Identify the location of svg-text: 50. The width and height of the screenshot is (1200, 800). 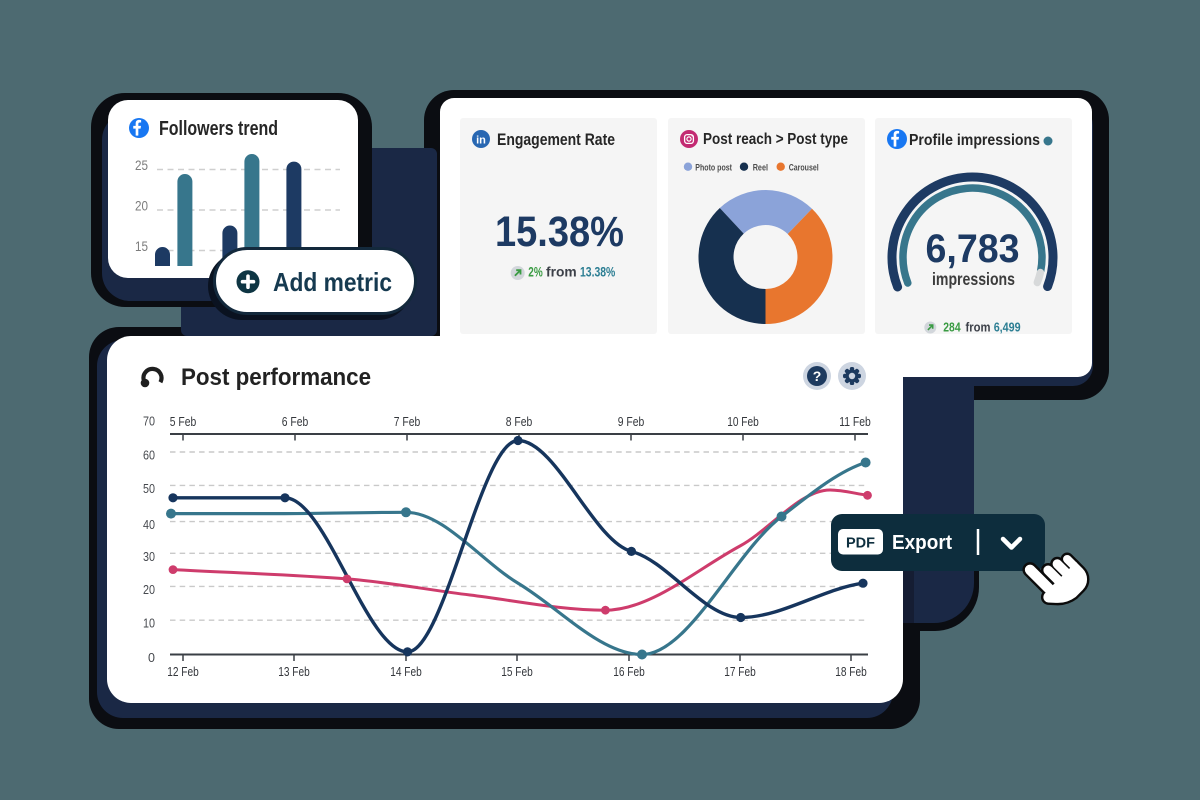
(149, 489).